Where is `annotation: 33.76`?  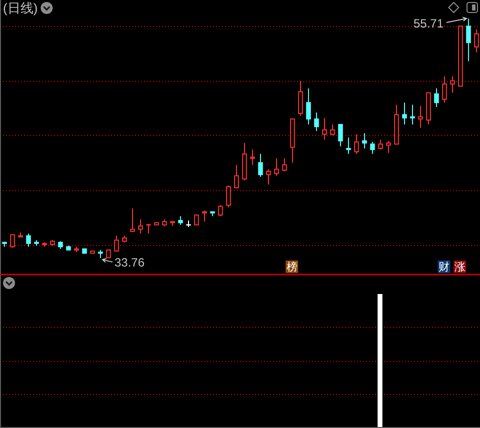 annotation: 33.76 is located at coordinates (129, 262).